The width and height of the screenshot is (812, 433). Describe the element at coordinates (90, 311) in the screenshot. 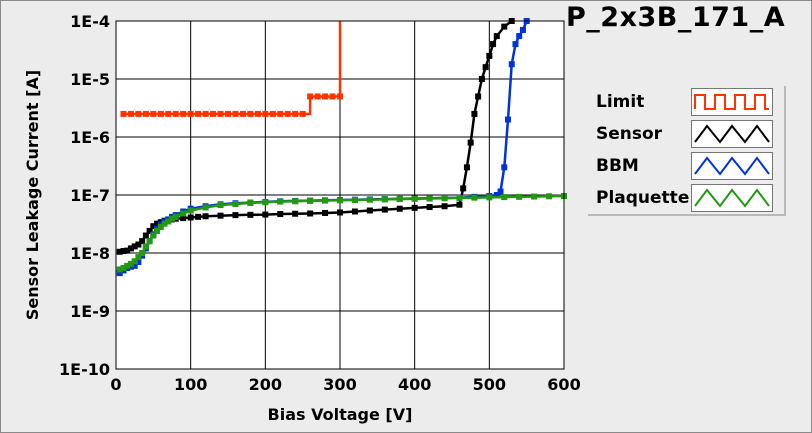

I see `y-tick-label: 1E-9` at that location.